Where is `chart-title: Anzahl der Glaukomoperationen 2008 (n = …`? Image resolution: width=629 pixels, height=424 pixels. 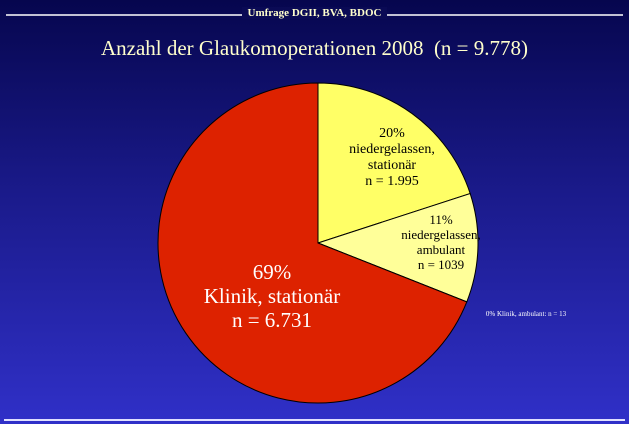 chart-title: Anzahl der Glaukomoperationen 2008 (n = … is located at coordinates (314, 48).